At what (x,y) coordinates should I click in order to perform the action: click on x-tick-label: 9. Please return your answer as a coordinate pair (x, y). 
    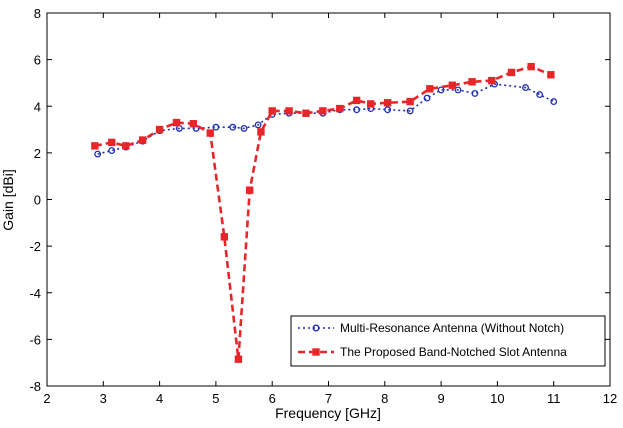
    Looking at the image, I should click on (440, 398).